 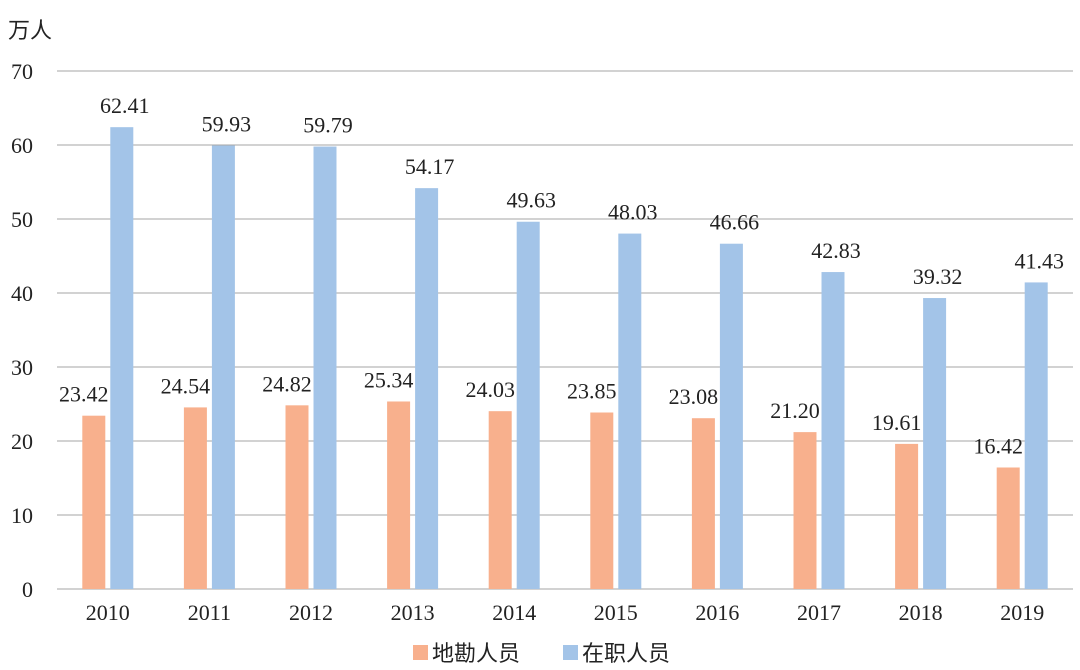 I want to click on x-tick-label: 2019, so click(x=1022, y=612).